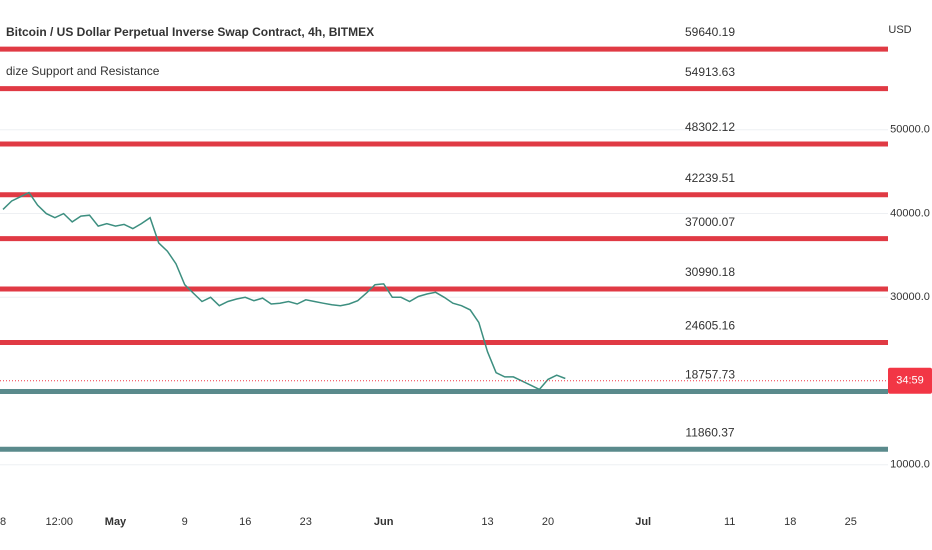 The image size is (932, 550). I want to click on level-label: 24605.16, so click(710, 326).